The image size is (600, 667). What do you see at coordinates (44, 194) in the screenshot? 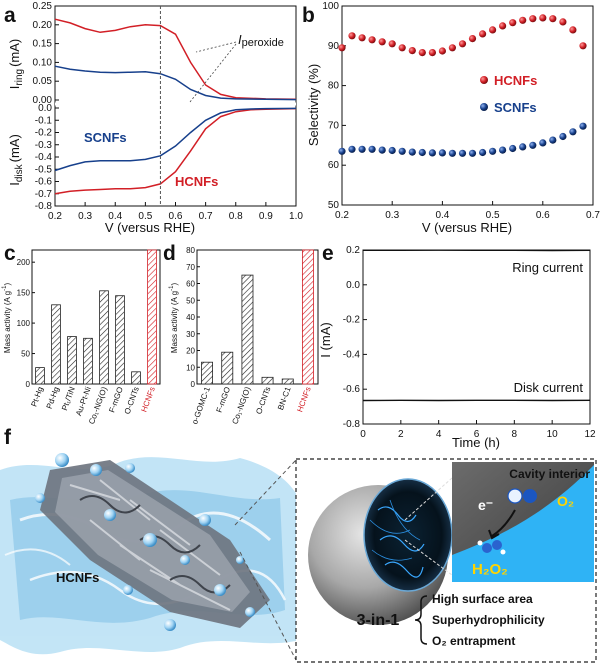
I see `disk-y-tick-label: -0.7` at bounding box center [44, 194].